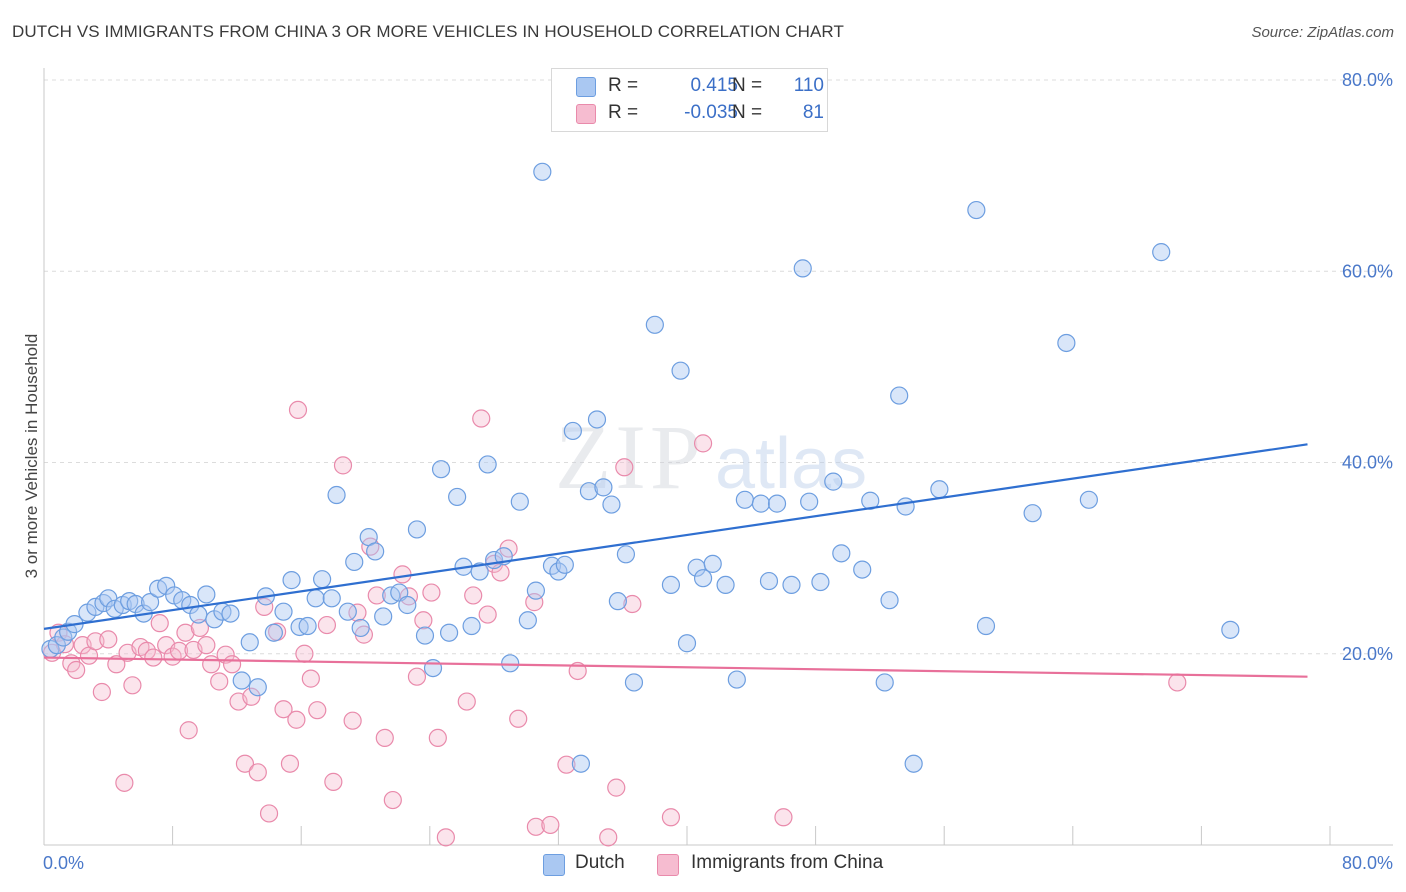 This screenshot has height=892, width=1406. Describe the element at coordinates (808, 85) in the screenshot. I see `legend-n-value: 110` at that location.